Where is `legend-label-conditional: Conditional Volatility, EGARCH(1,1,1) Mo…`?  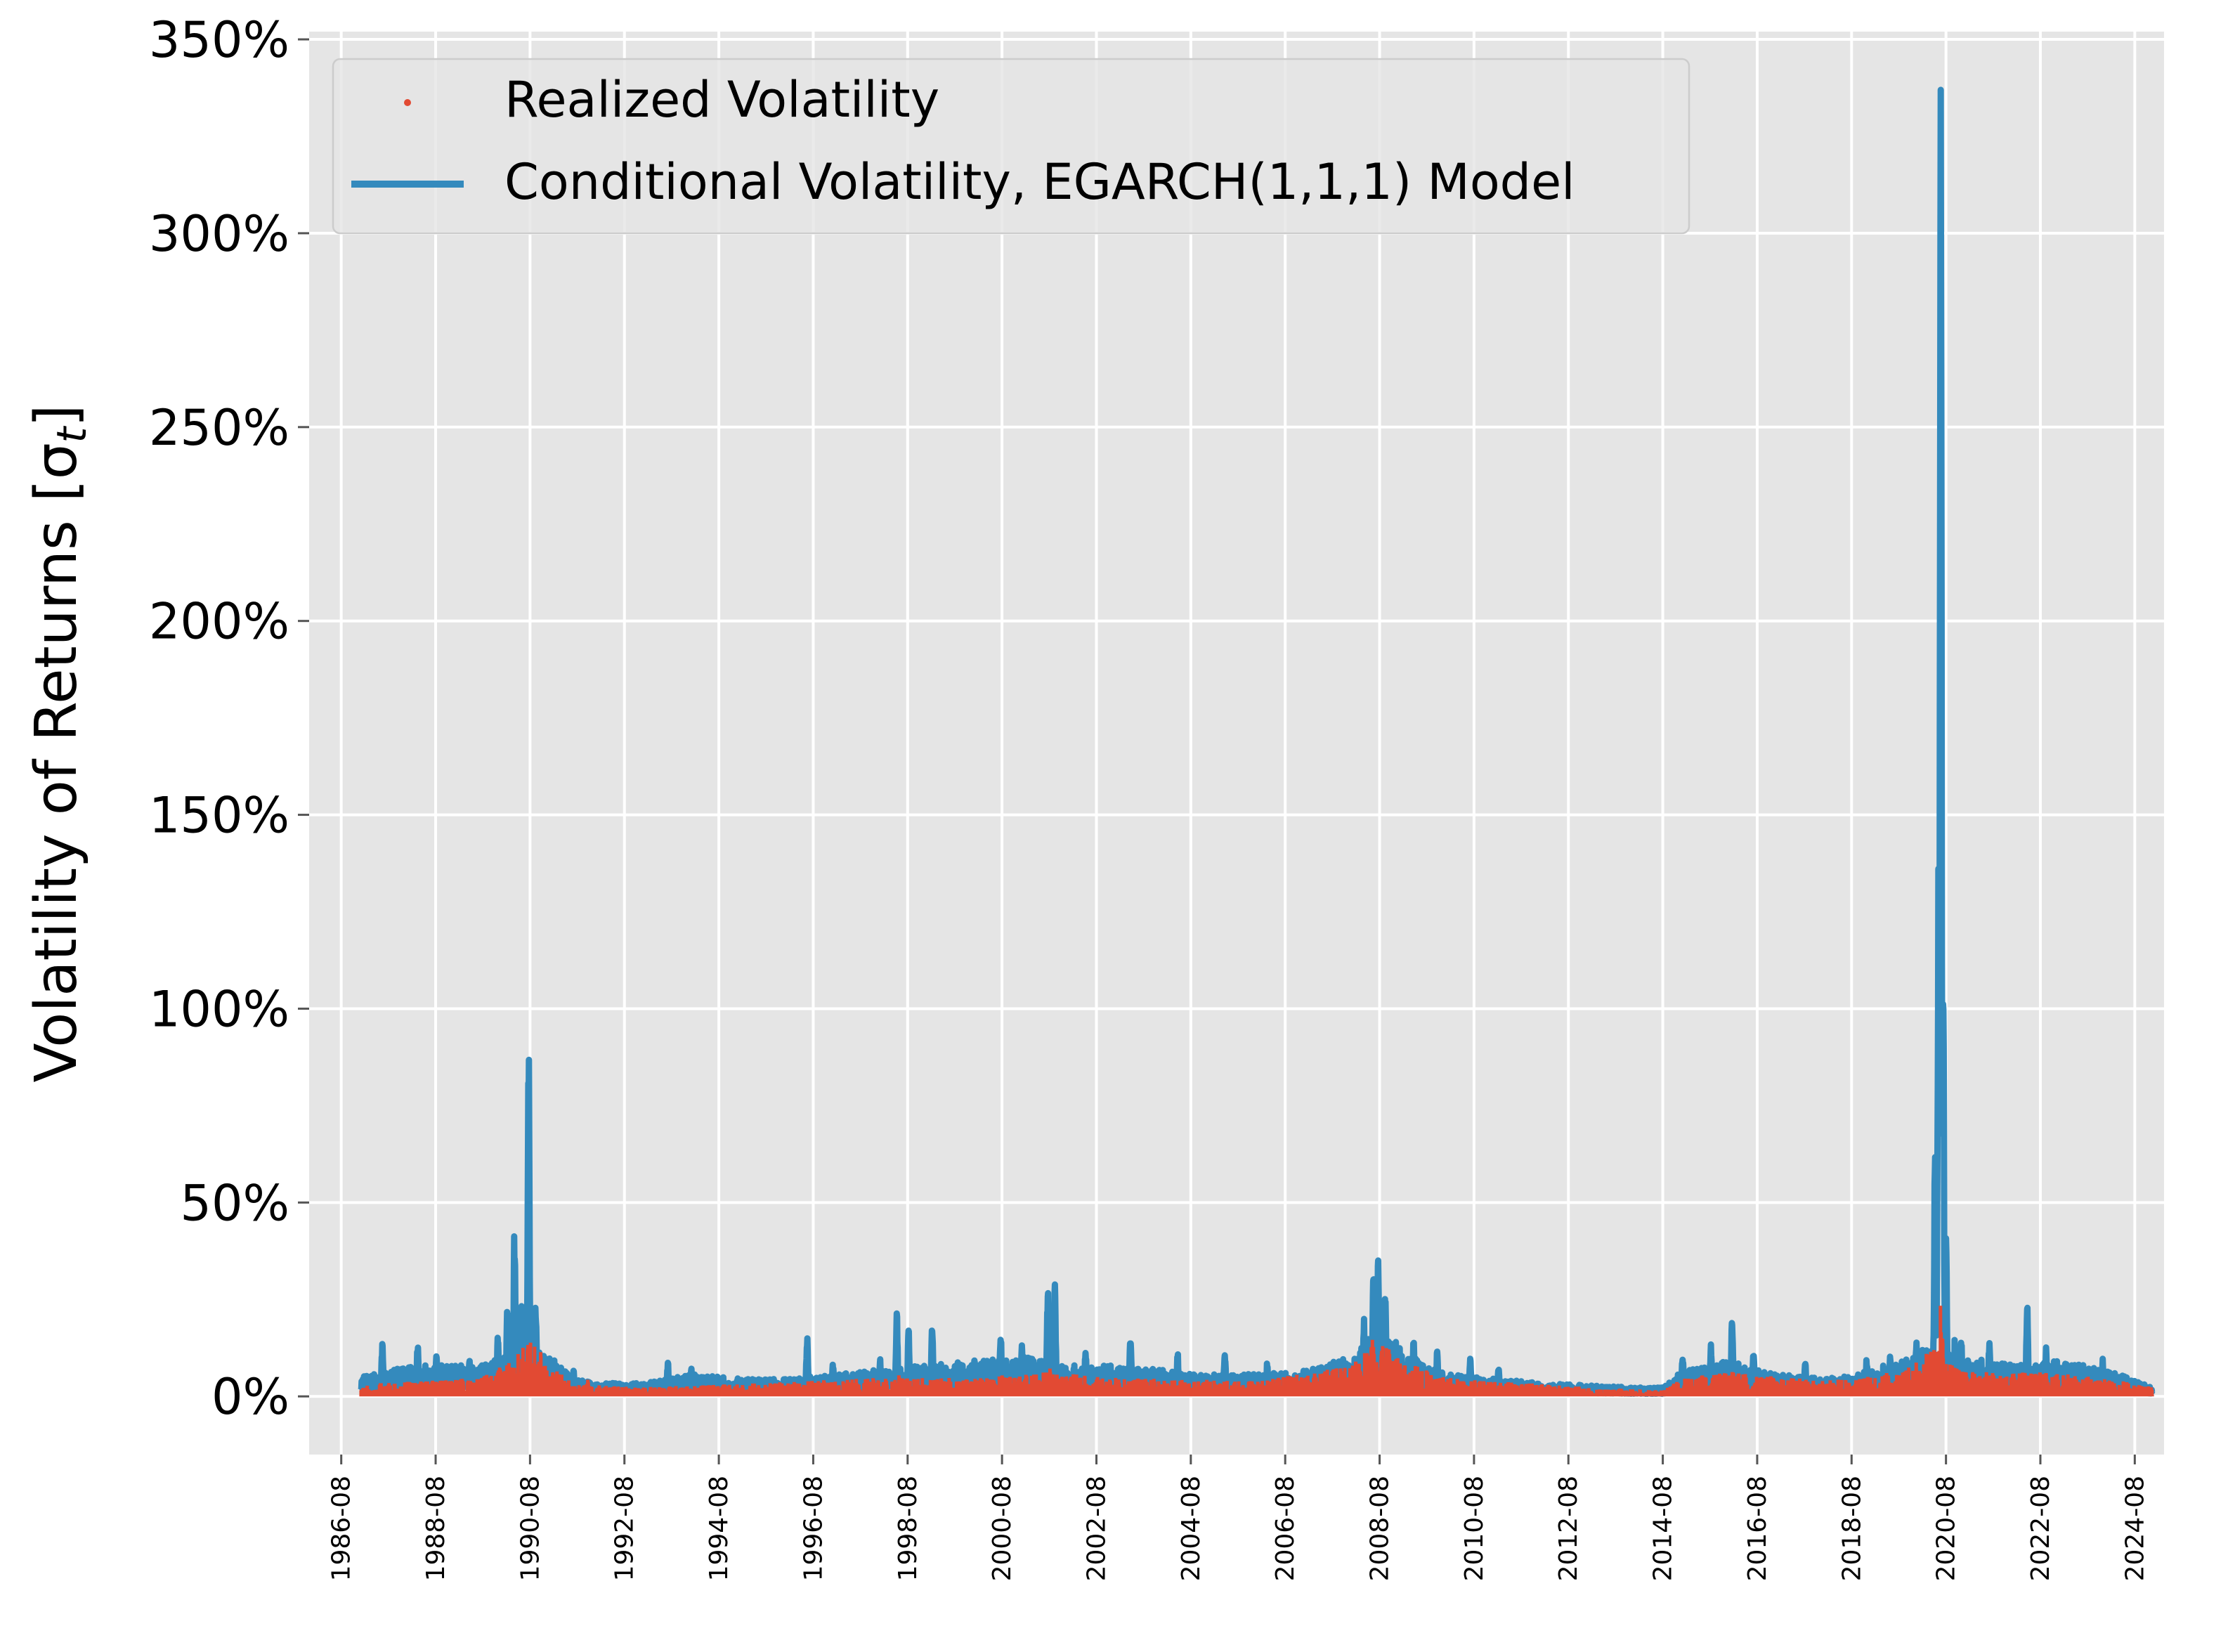 legend-label-conditional: Conditional Volatility, EGARCH(1,1,1) Mo… is located at coordinates (1040, 182).